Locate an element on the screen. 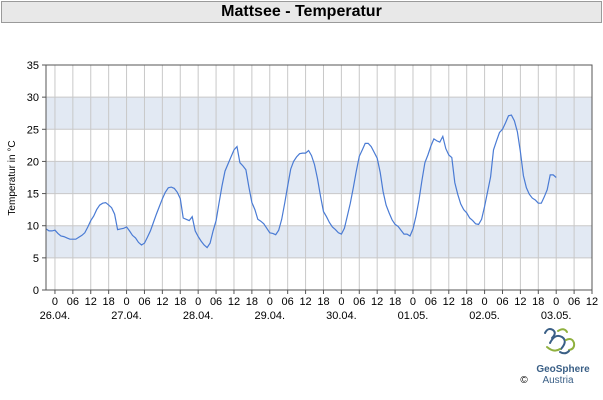 This screenshot has height=400, width=603. y-tick-label: 10 is located at coordinates (33, 227).